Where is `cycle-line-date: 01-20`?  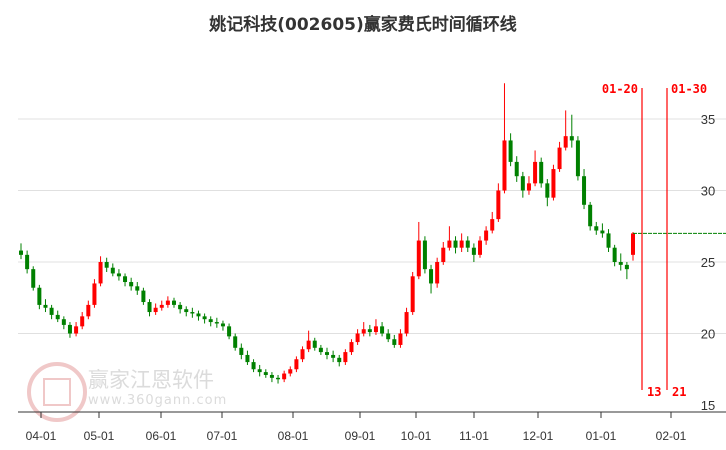 cycle-line-date: 01-20 is located at coordinates (620, 89).